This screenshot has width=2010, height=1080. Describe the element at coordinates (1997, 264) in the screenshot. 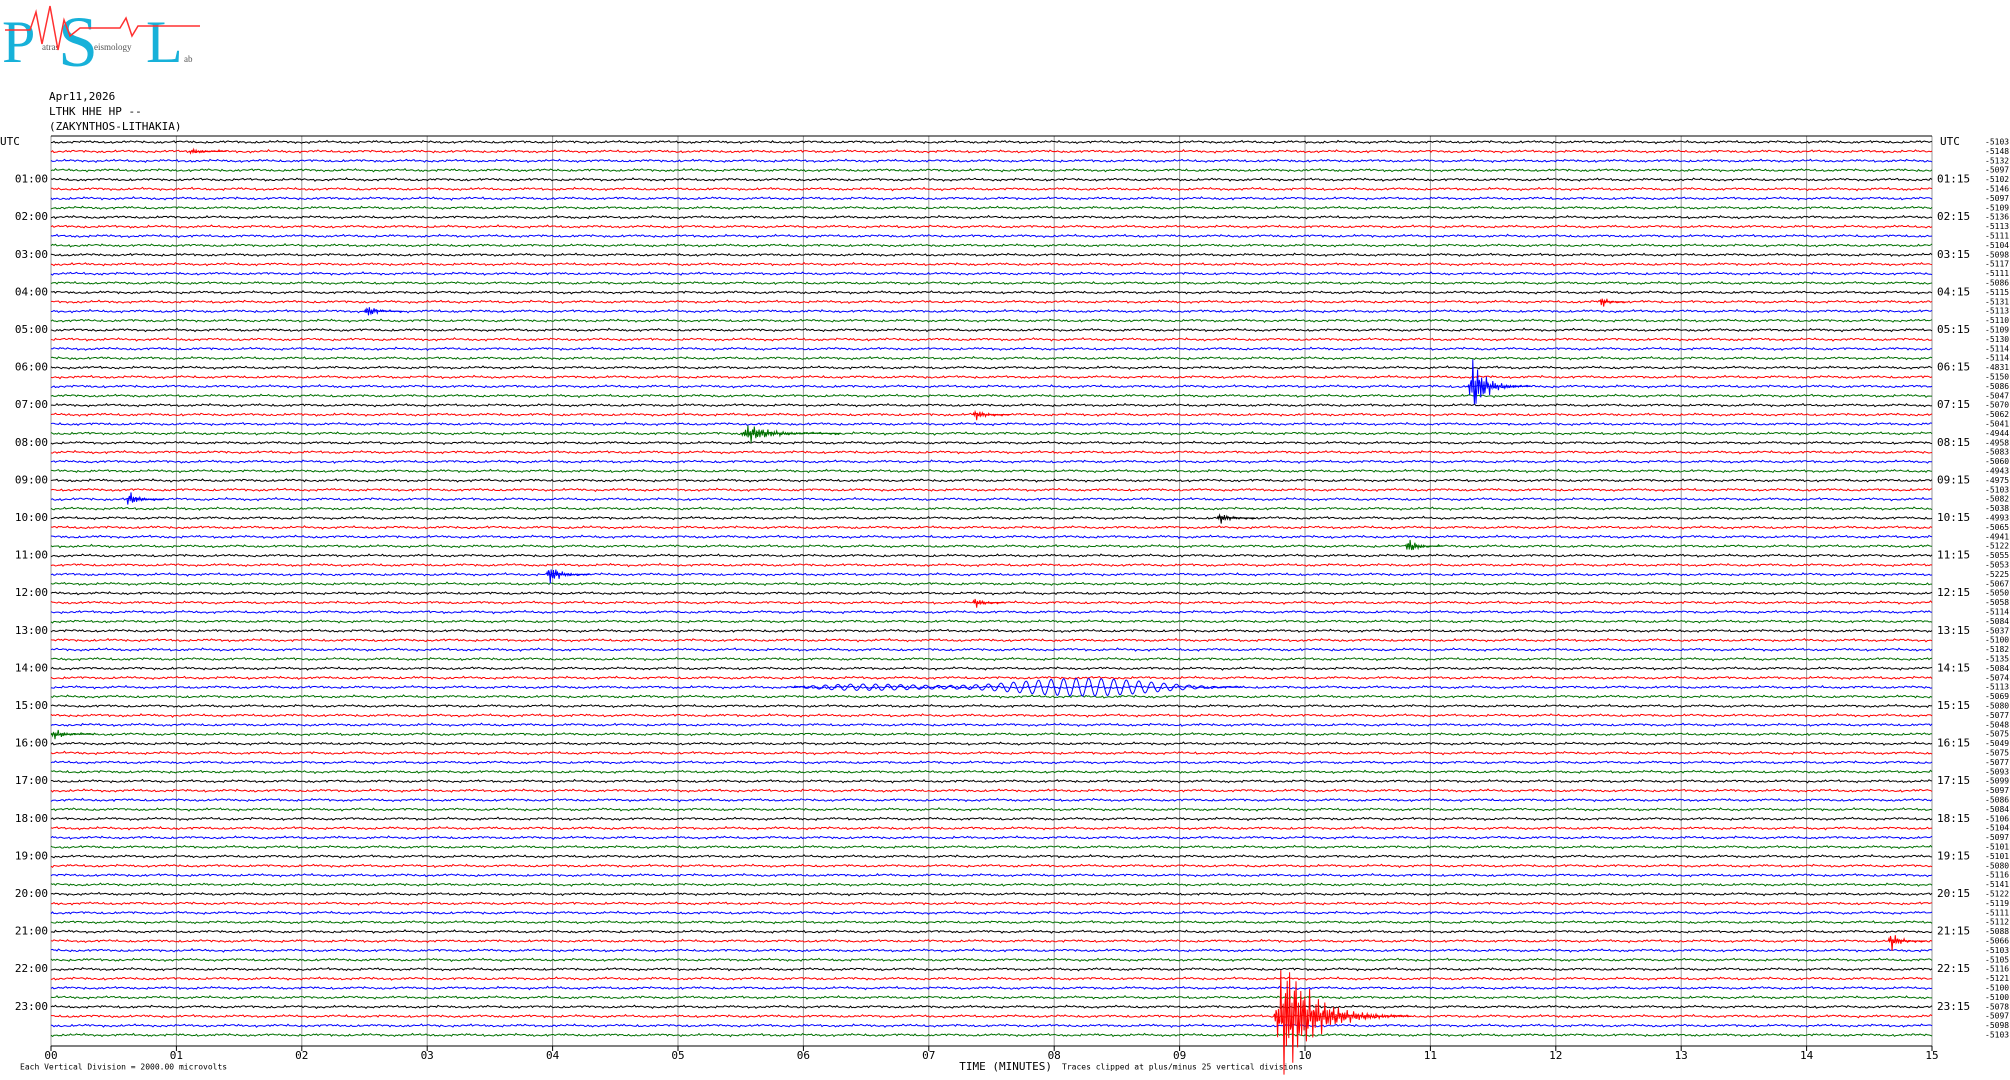

I see `trace-offset: -5117` at that location.